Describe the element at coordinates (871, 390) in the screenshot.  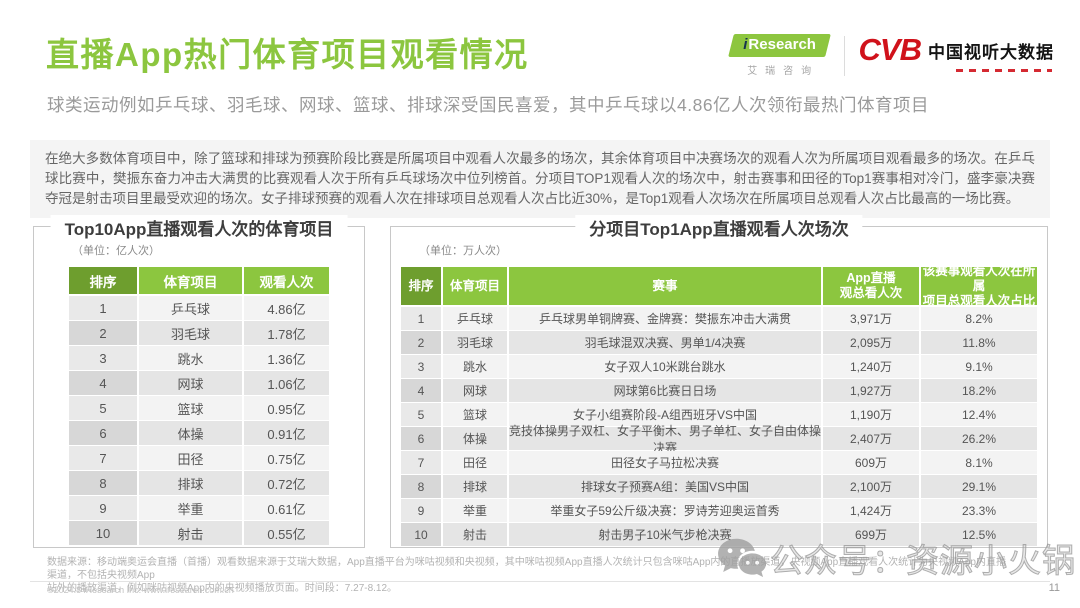
I see `data-cell: 1,927万` at that location.